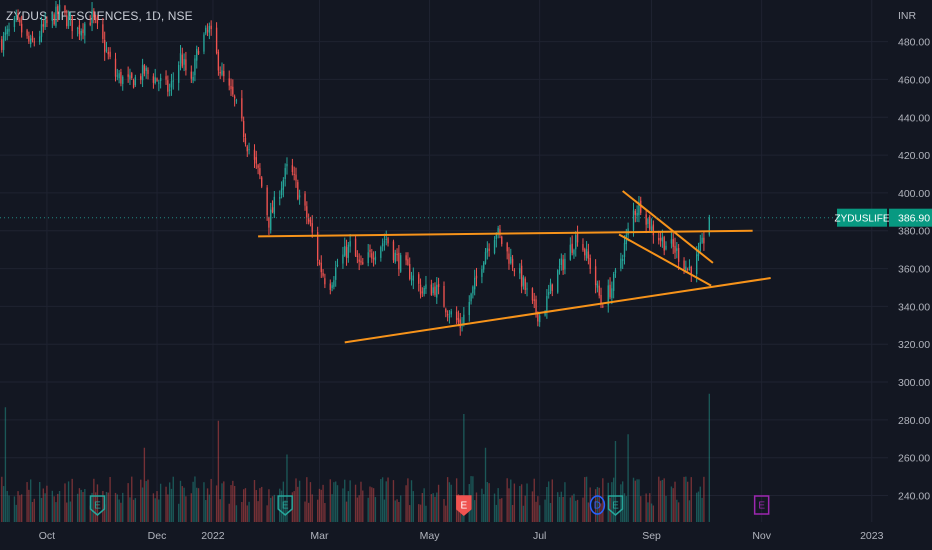  What do you see at coordinates (910, 217) in the screenshot?
I see `last-price-tag` at bounding box center [910, 217].